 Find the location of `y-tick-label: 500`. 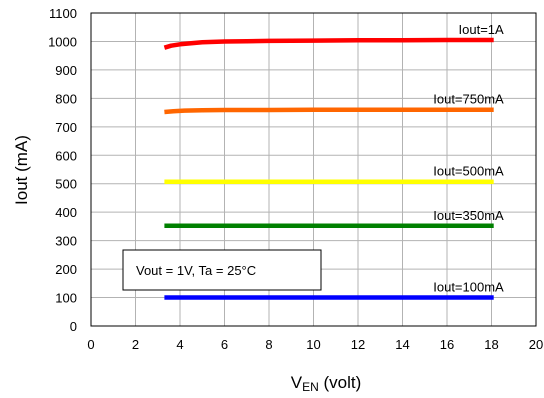

y-tick-label: 500 is located at coordinates (66, 184).